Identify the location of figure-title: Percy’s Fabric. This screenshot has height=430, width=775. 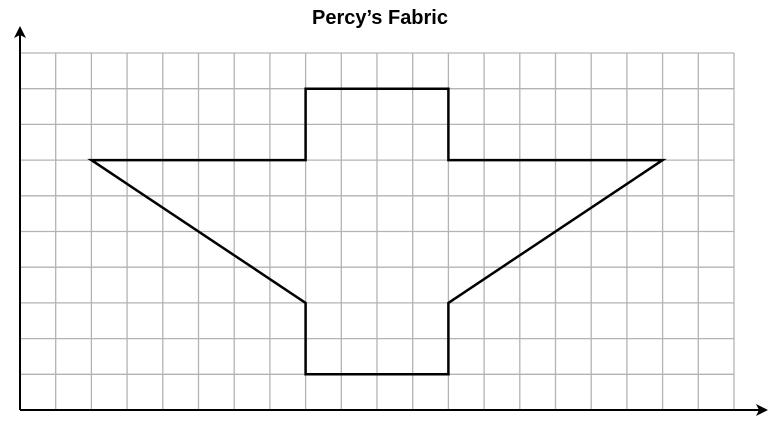
(379, 18).